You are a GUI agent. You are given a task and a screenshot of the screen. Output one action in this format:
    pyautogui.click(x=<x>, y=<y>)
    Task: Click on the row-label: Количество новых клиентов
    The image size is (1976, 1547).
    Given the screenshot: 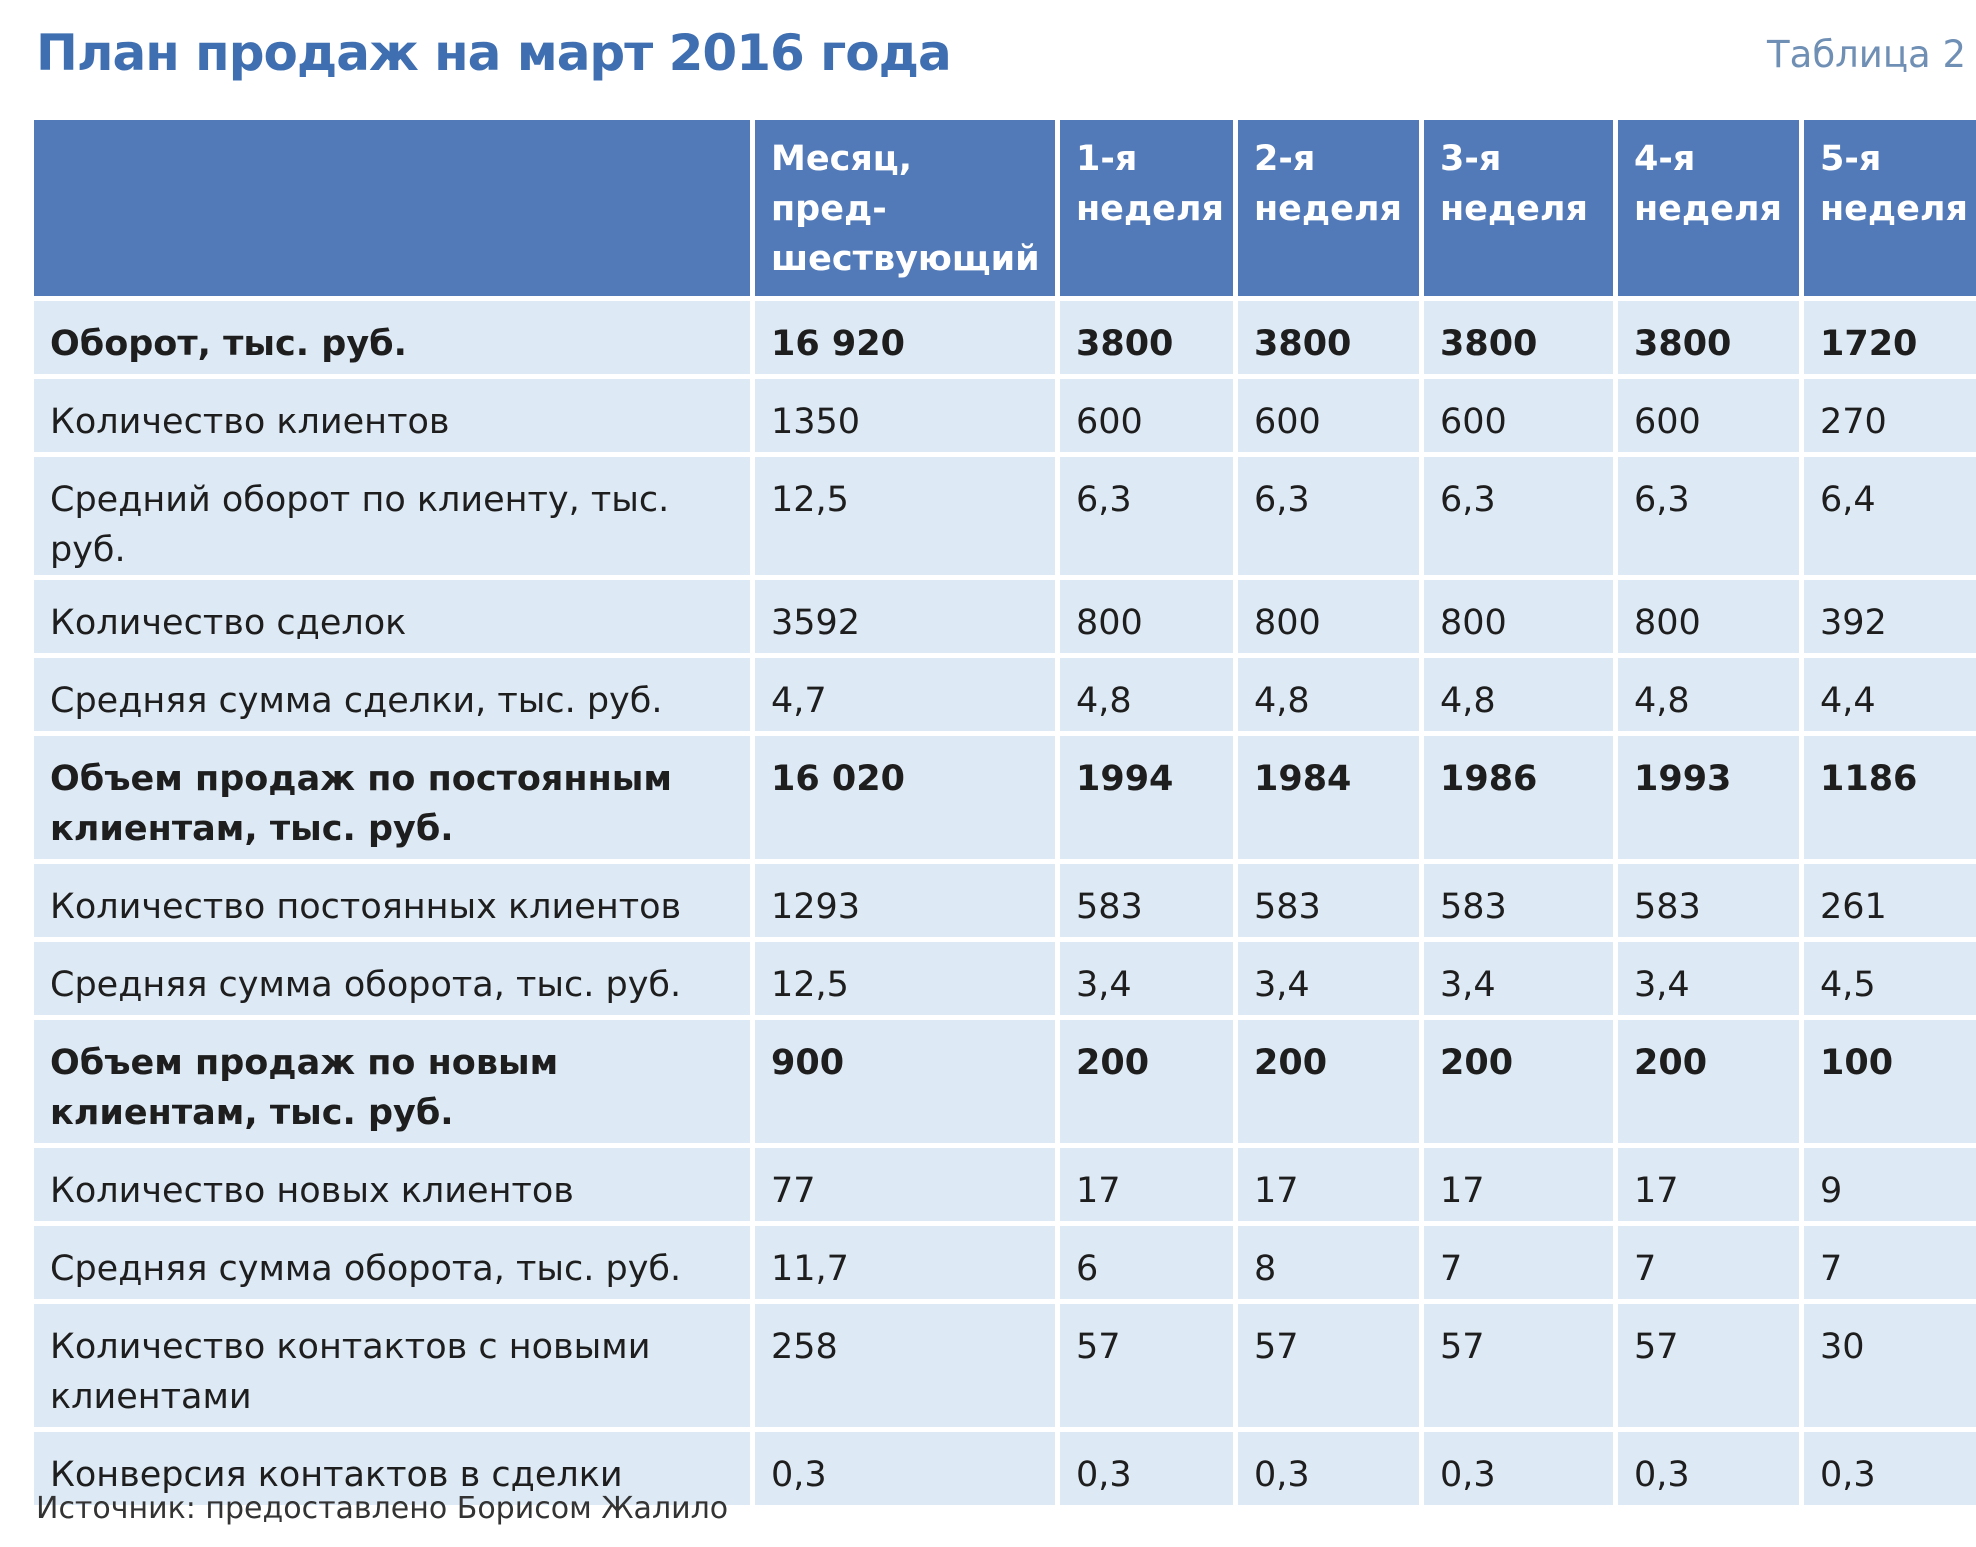 What is the action you would take?
    pyautogui.click(x=392, y=1184)
    